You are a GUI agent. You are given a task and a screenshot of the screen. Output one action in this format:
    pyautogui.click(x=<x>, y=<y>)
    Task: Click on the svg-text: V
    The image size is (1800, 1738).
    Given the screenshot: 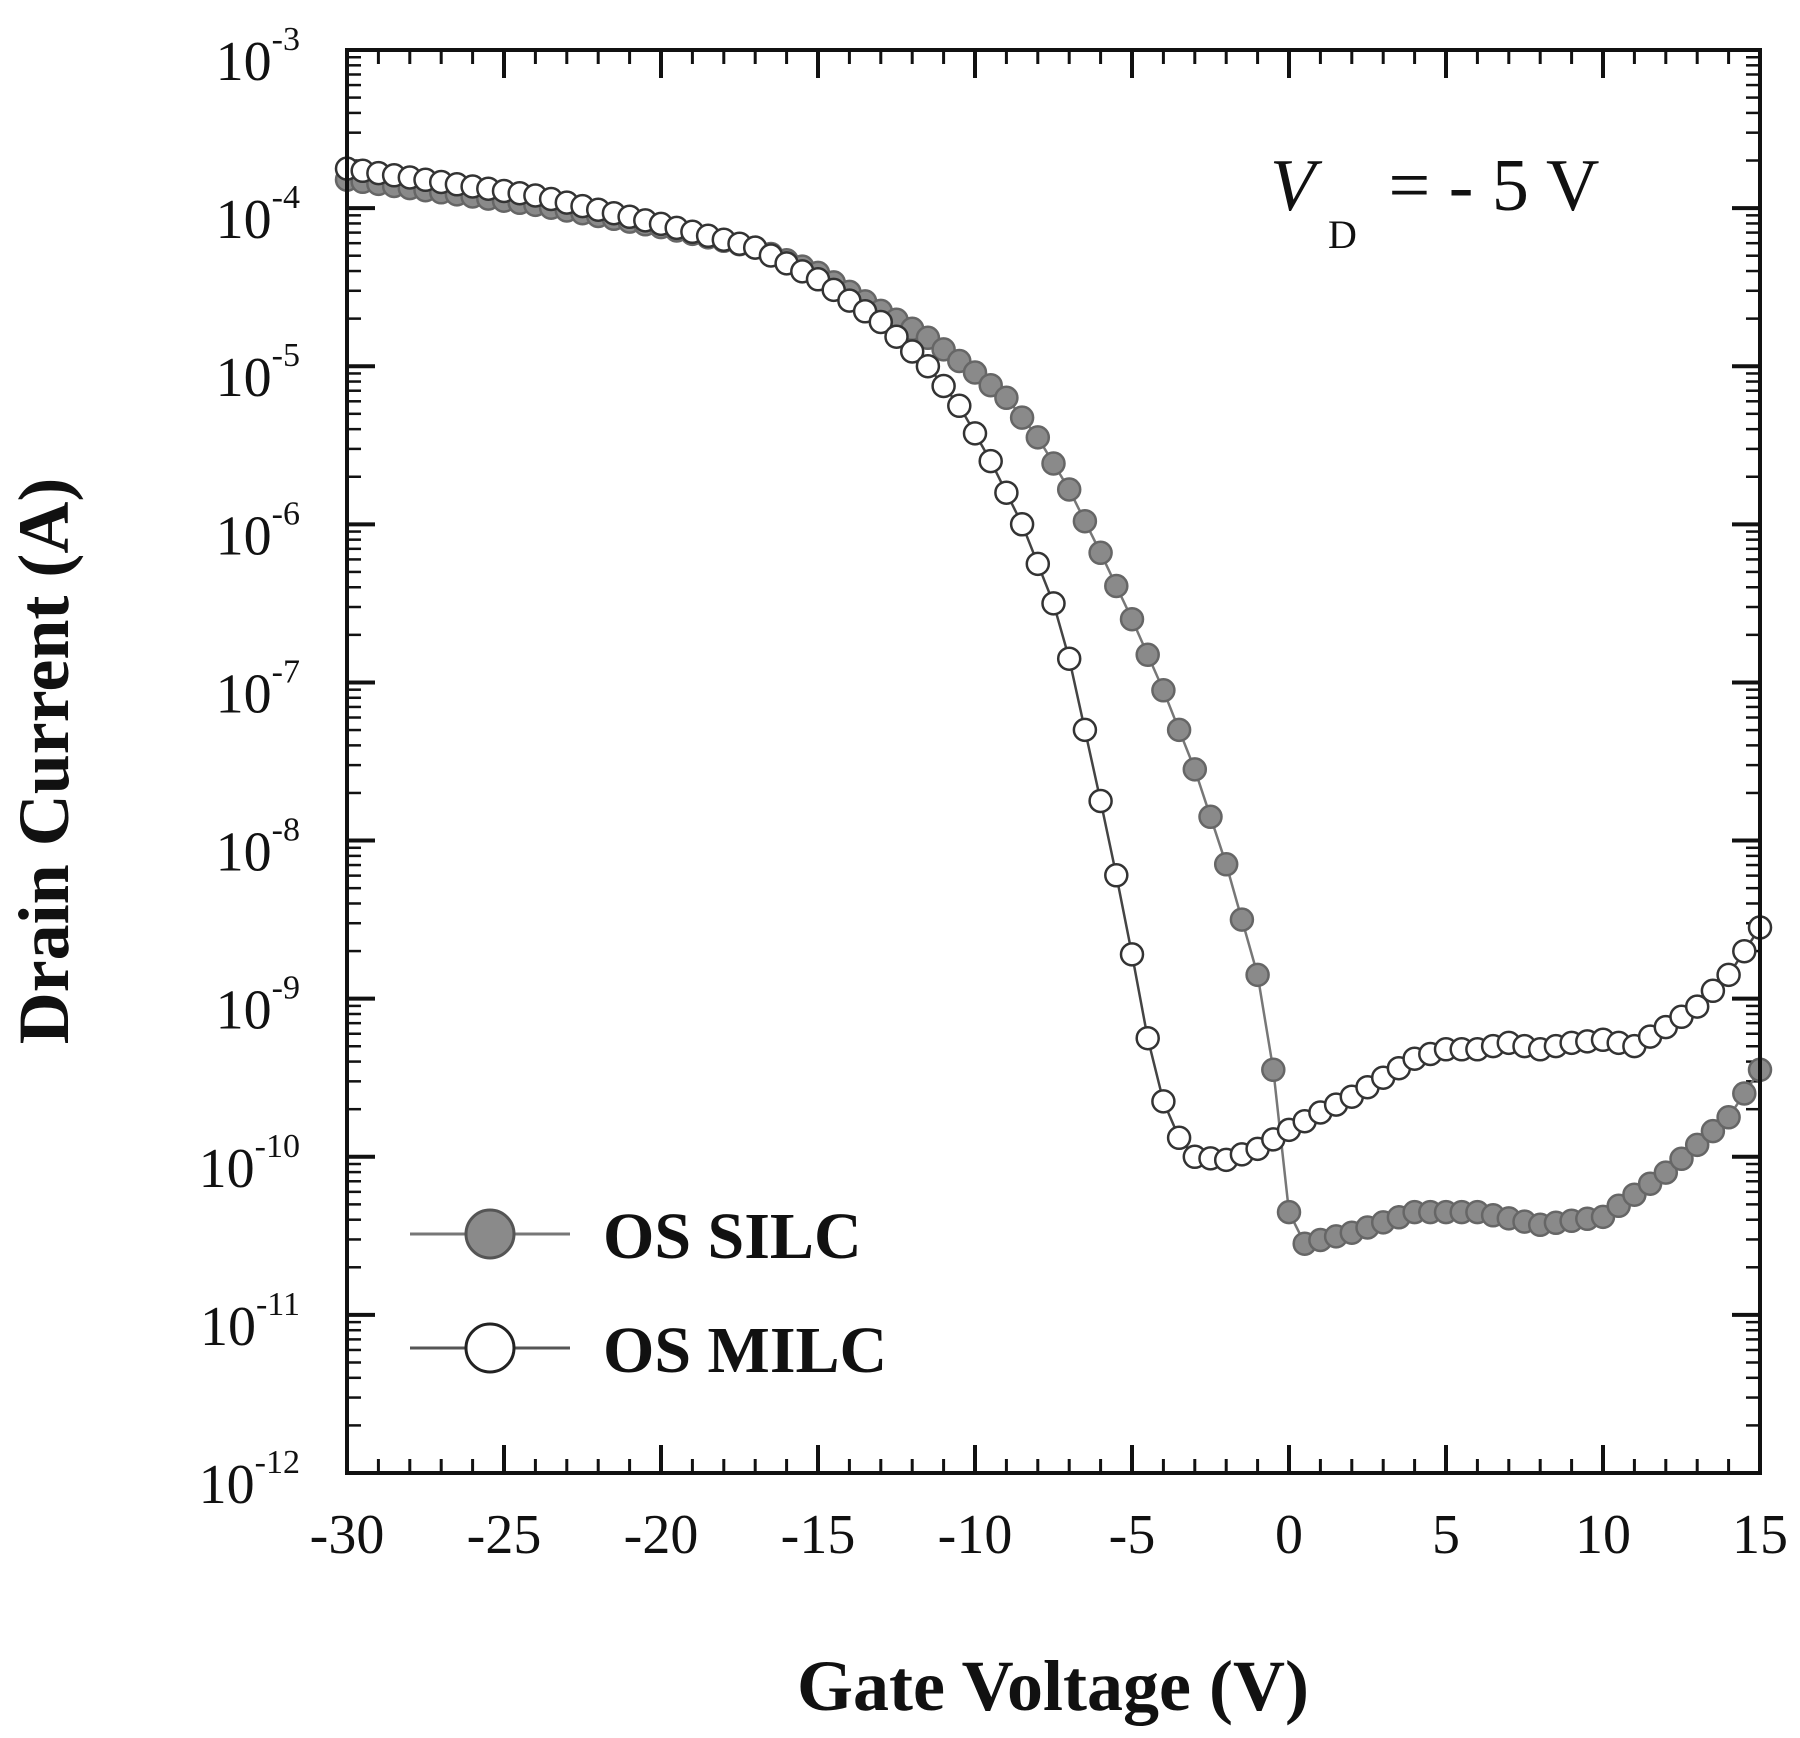 What is the action you would take?
    pyautogui.click(x=1296, y=186)
    